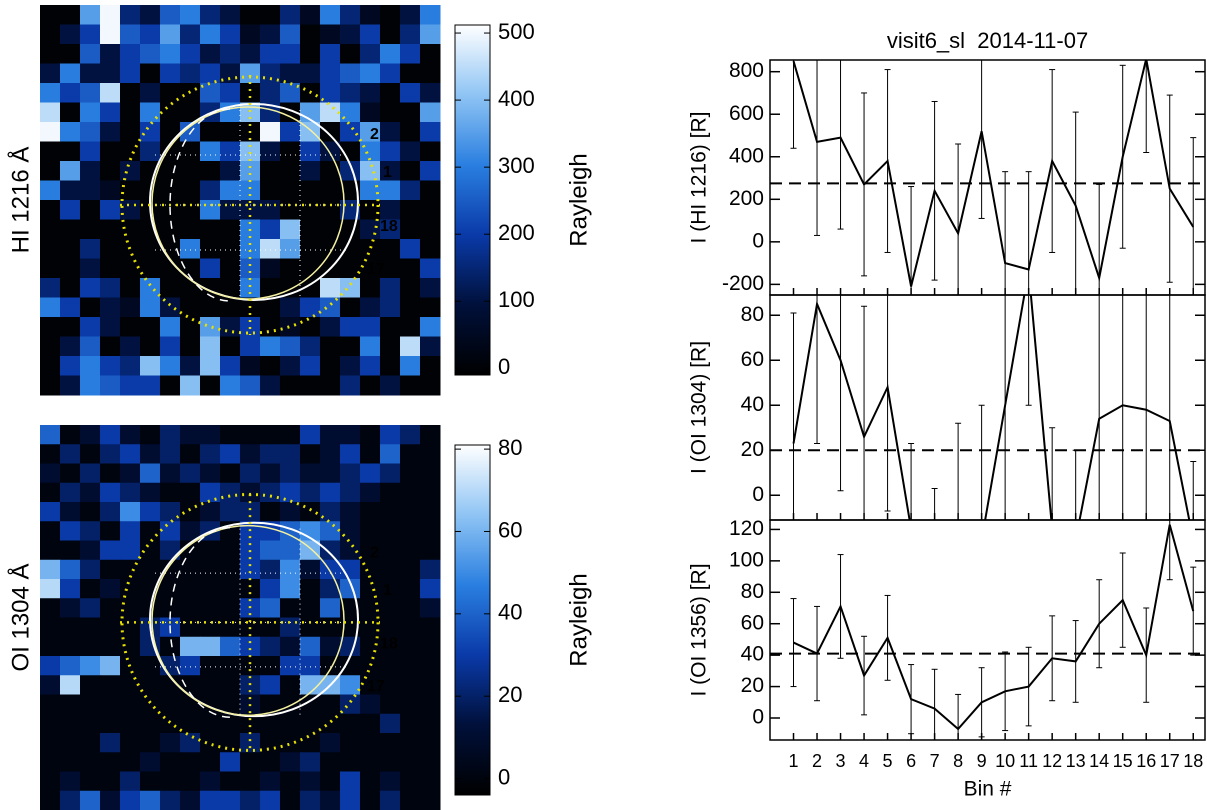 This screenshot has height=810, width=1207. Describe the element at coordinates (958, 471) in the screenshot. I see `error-bar` at that location.